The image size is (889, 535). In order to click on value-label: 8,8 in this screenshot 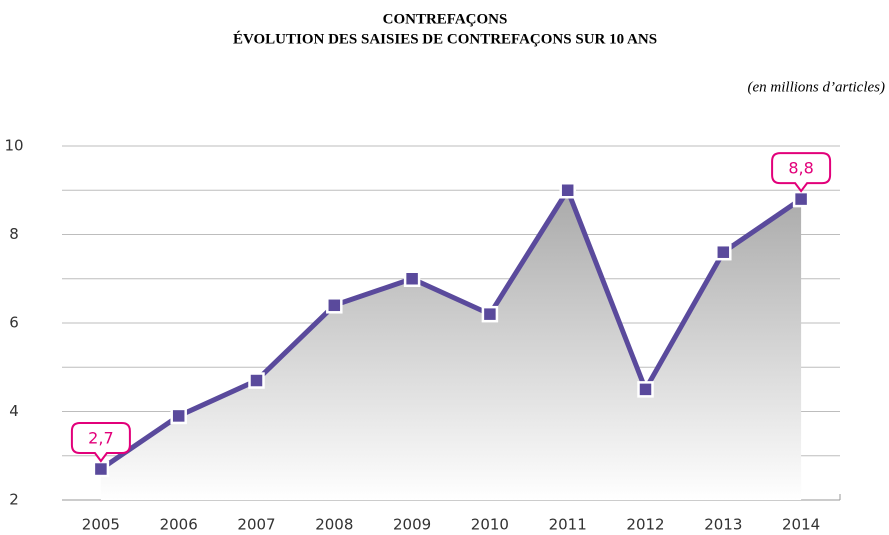, I will do `click(800, 168)`.